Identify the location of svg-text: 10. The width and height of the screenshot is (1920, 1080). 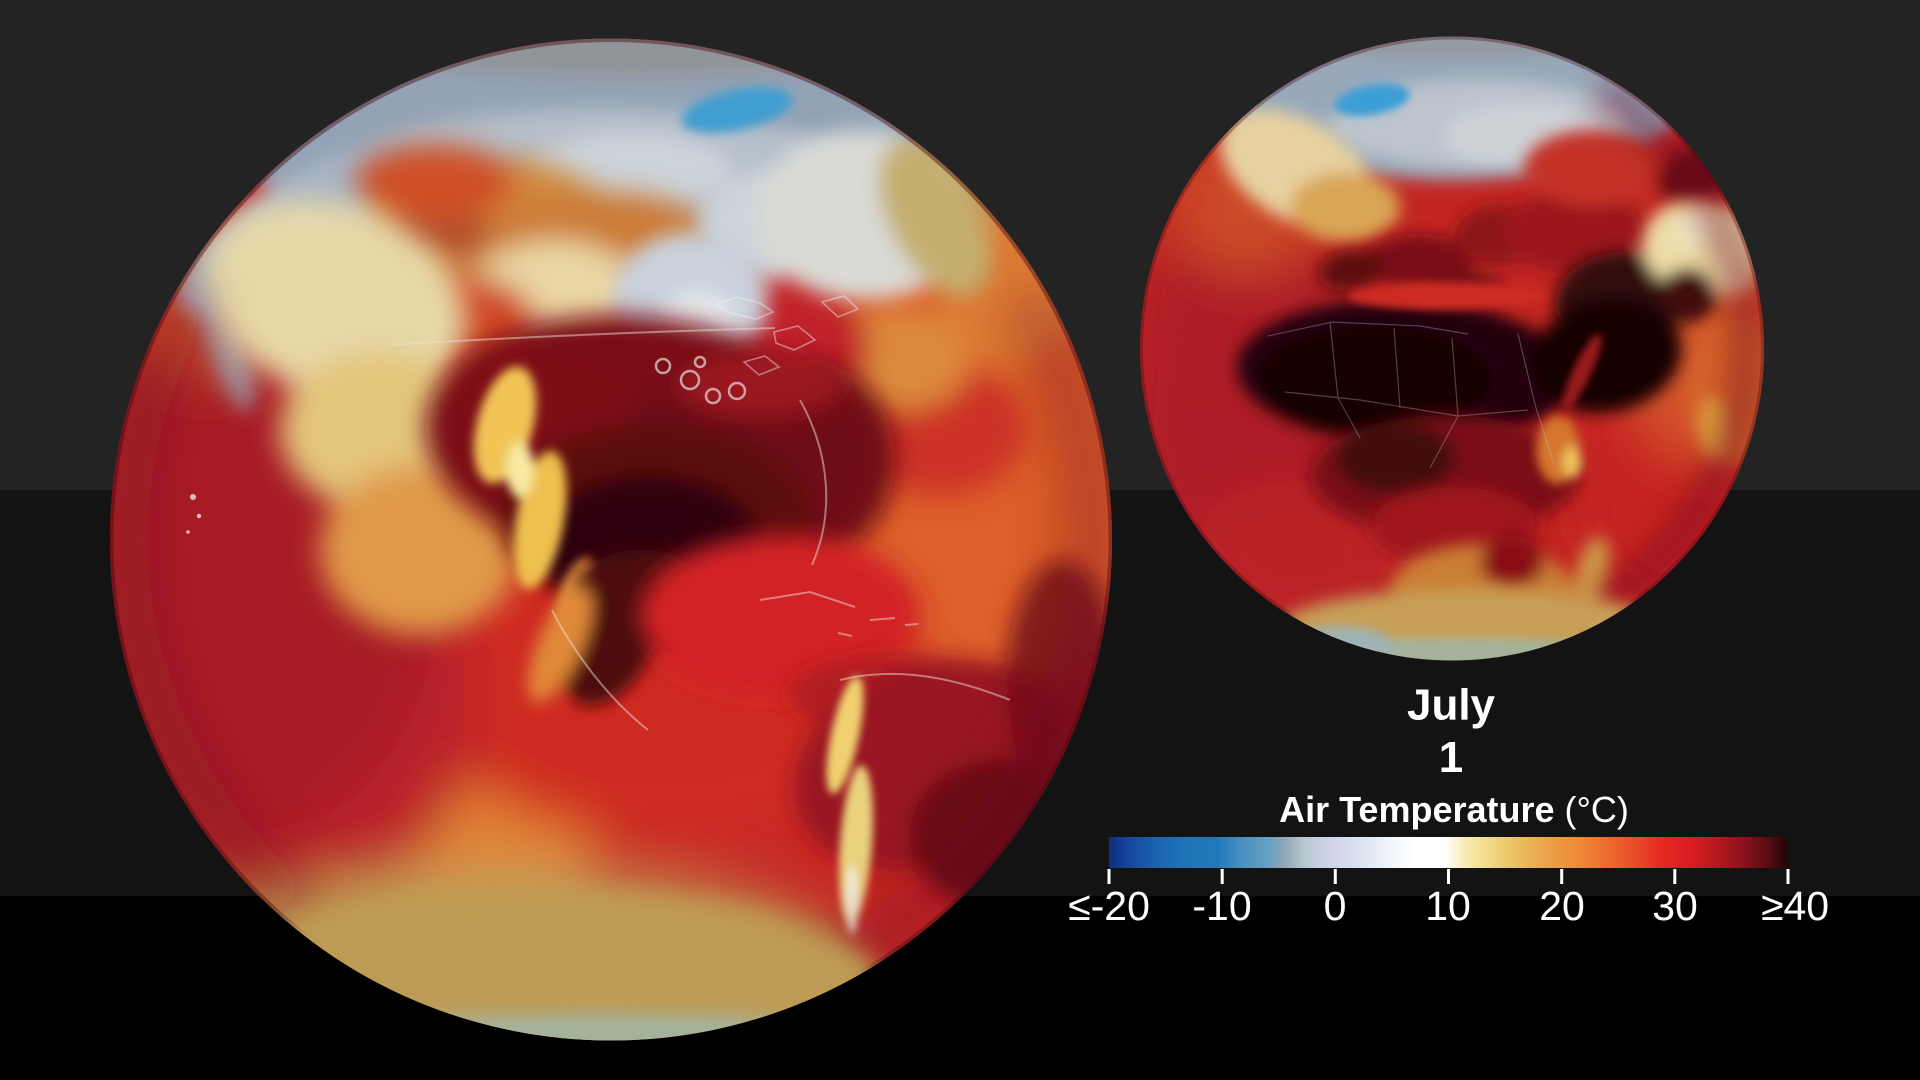
(1448, 906).